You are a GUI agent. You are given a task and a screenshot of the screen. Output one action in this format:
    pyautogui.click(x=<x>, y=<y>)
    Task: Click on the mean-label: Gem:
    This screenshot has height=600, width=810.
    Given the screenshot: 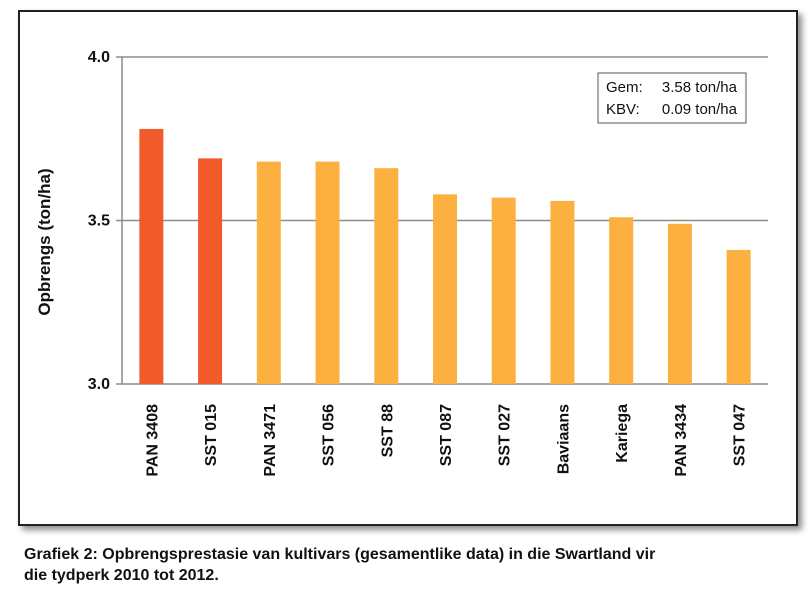 What is the action you would take?
    pyautogui.click(x=624, y=87)
    